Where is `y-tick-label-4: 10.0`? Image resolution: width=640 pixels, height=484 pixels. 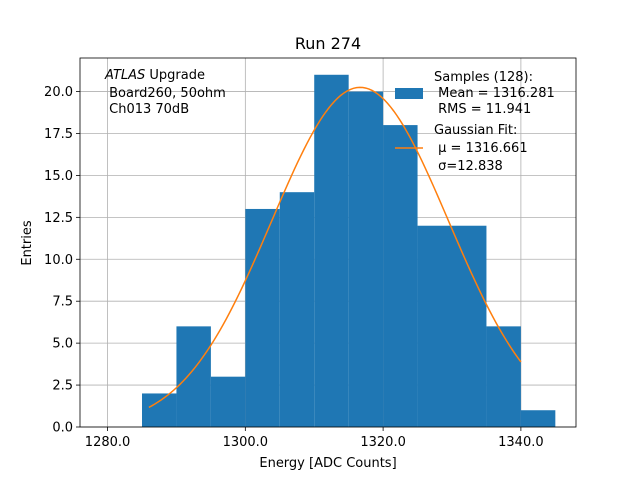
y-tick-label-4: 10.0 is located at coordinates (58, 260).